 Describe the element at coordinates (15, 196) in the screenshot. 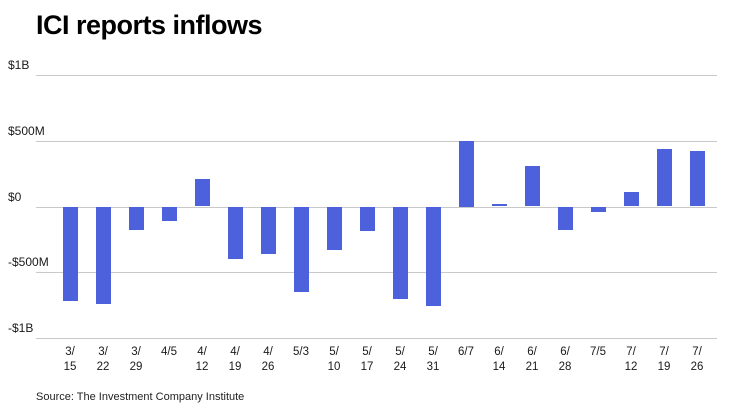

I see `y-axis-label: $0` at that location.